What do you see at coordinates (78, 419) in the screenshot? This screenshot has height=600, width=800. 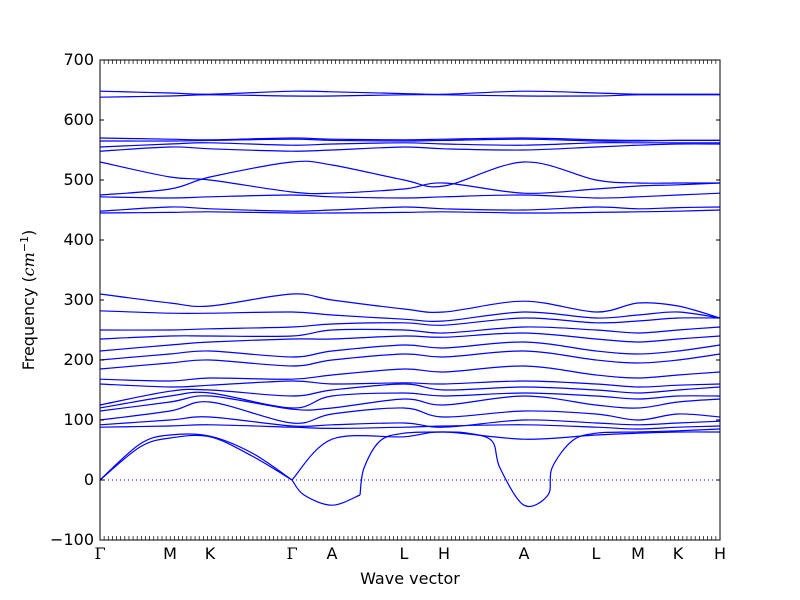 I see `y-tick-label: 100` at bounding box center [78, 419].